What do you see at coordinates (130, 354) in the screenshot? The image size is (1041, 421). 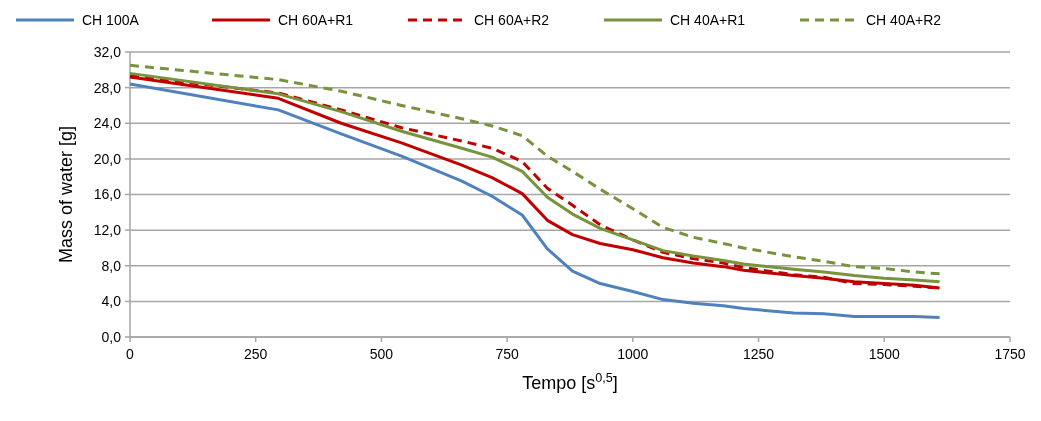 I see `x-tick-label: 0` at bounding box center [130, 354].